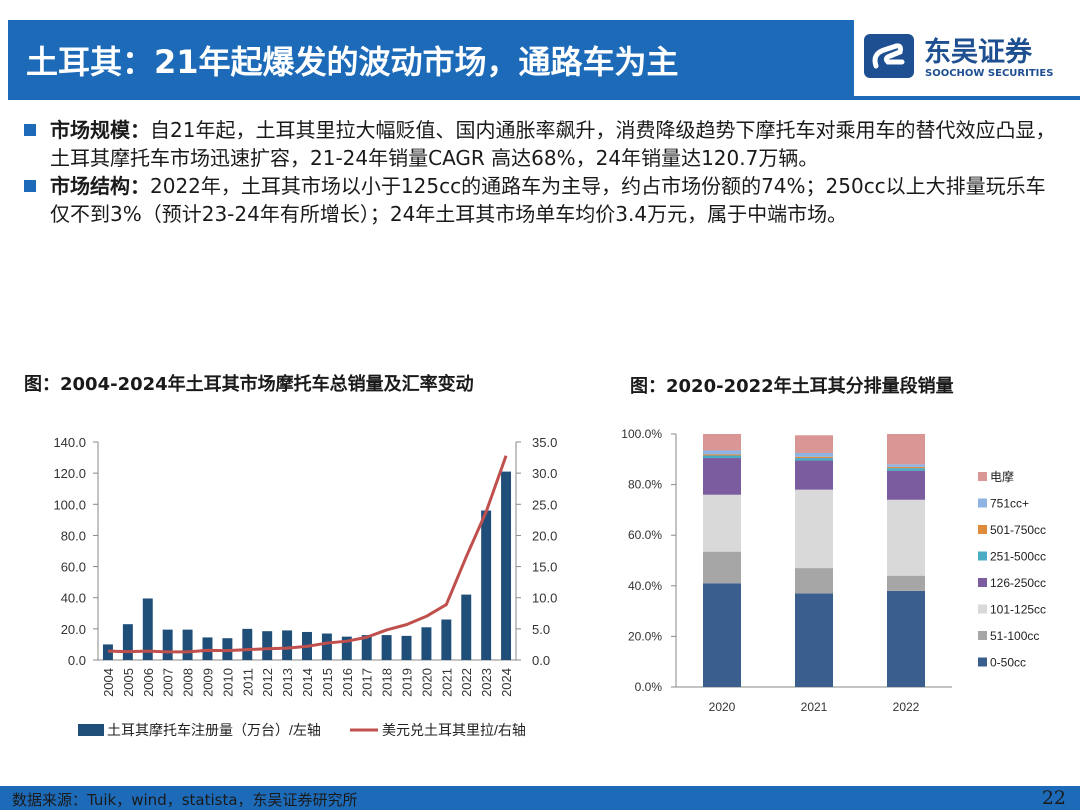 Image resolution: width=1080 pixels, height=810 pixels. What do you see at coordinates (645, 586) in the screenshot?
I see `y-tick-label: 40.0%` at bounding box center [645, 586].